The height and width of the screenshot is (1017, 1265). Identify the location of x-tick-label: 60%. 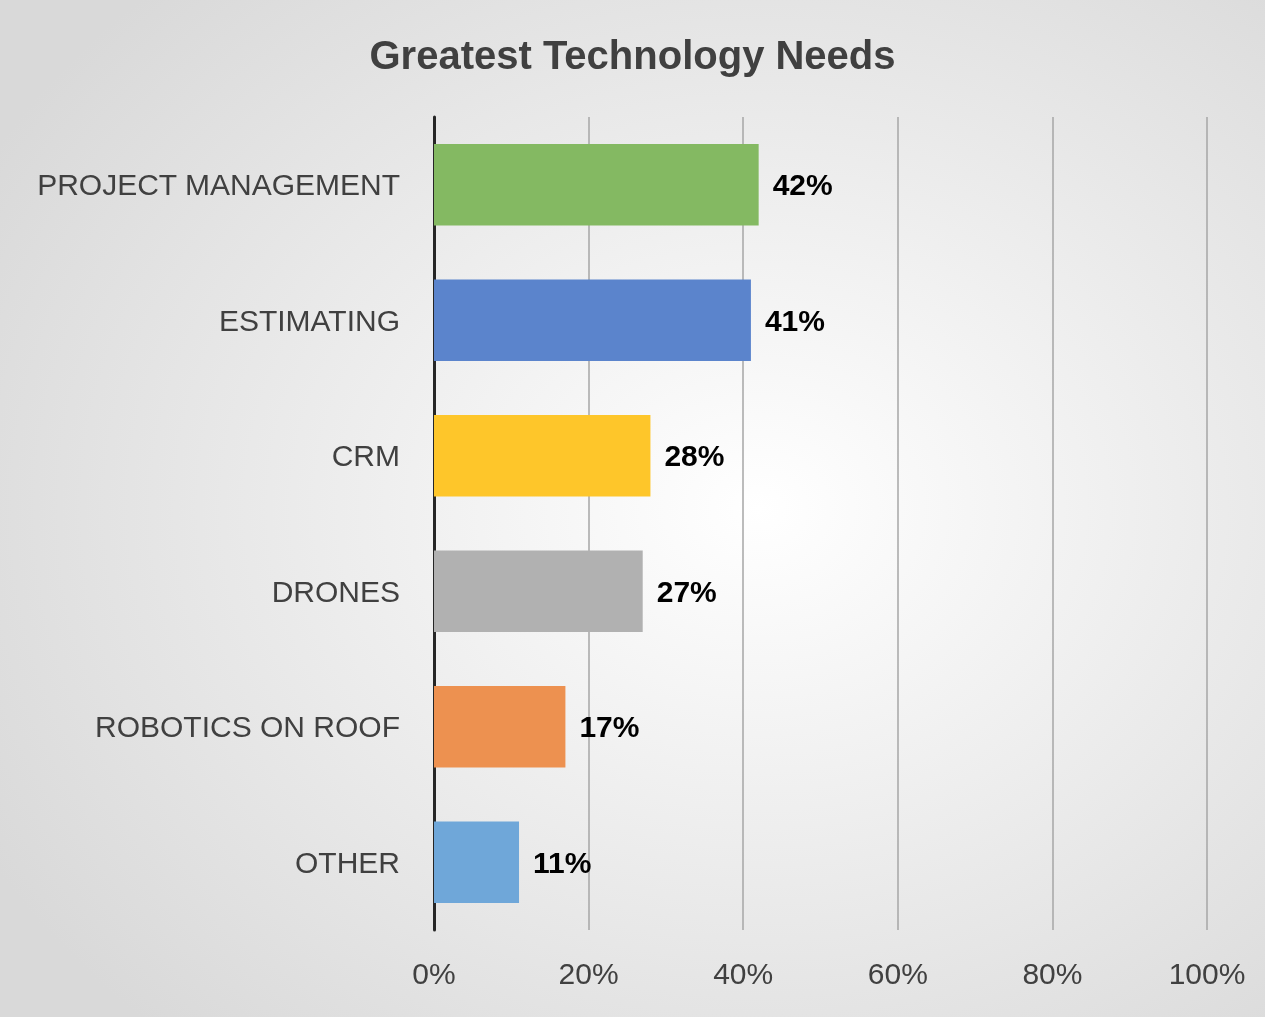
(897, 973).